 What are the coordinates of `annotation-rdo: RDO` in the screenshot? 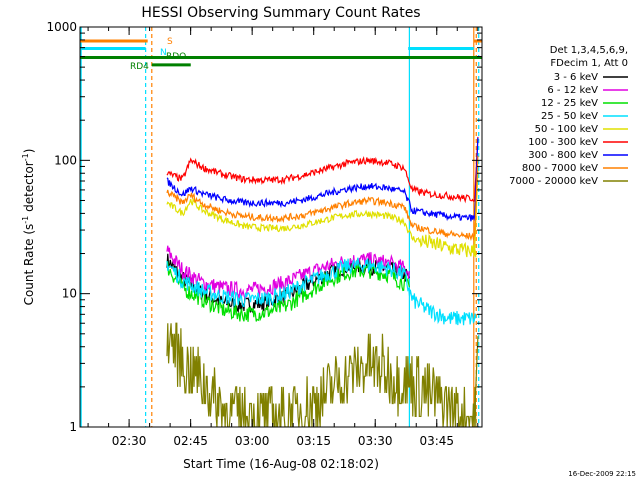 It's located at (176, 57).